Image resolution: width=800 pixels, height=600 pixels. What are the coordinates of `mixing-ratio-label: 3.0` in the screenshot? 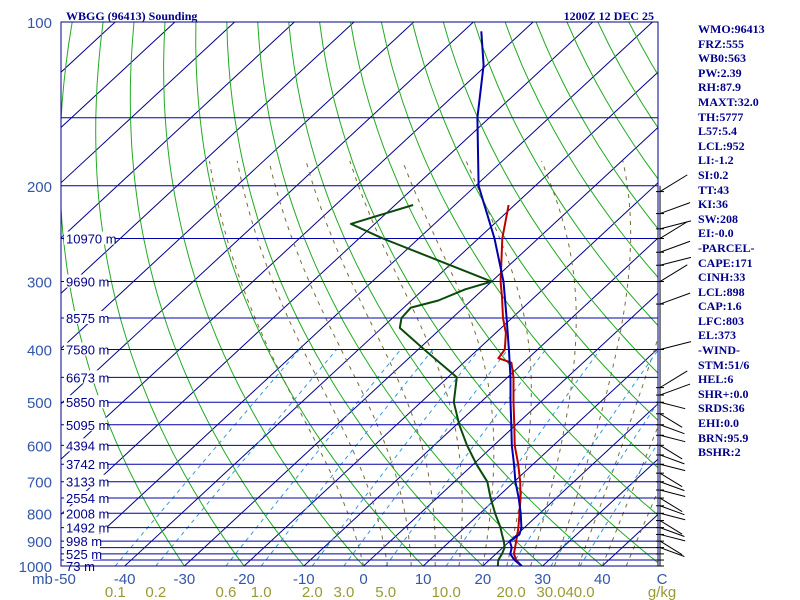 It's located at (343, 592).